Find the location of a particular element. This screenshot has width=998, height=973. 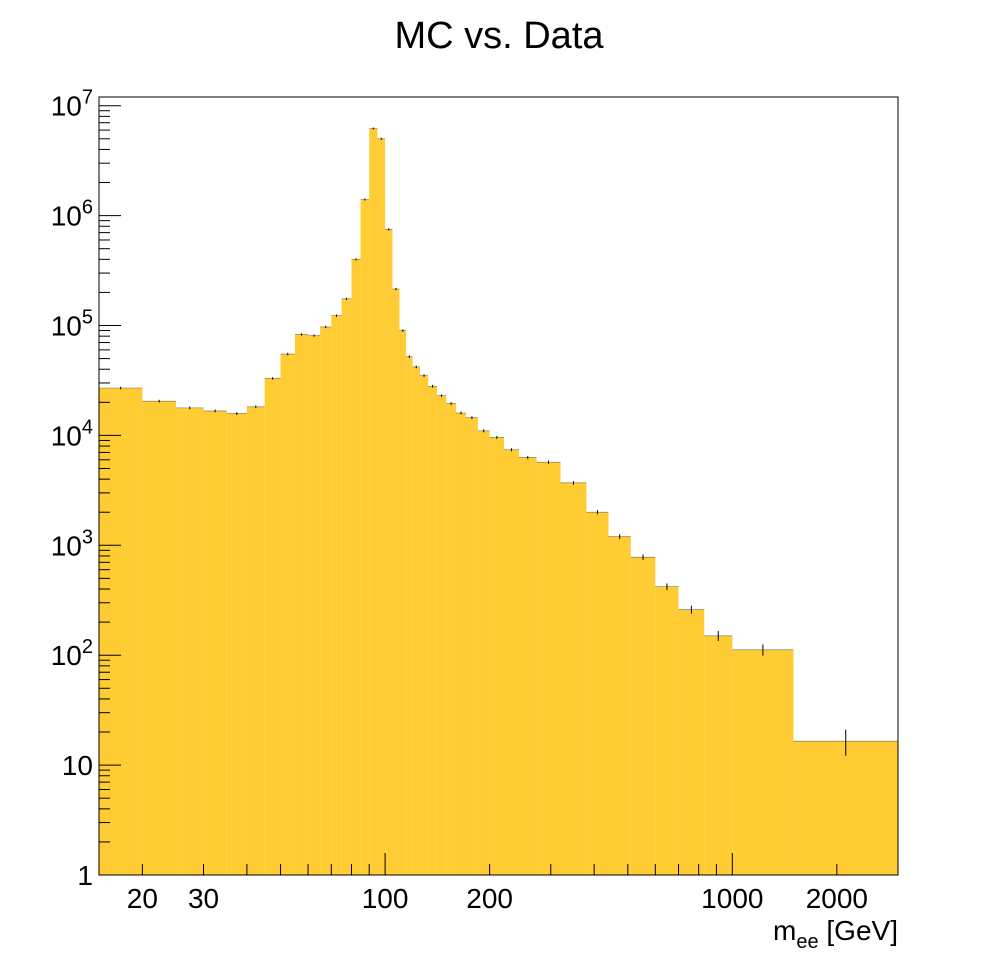

x-tick-labels: 20 30 100 200 1000 2000 is located at coordinates (497, 898).